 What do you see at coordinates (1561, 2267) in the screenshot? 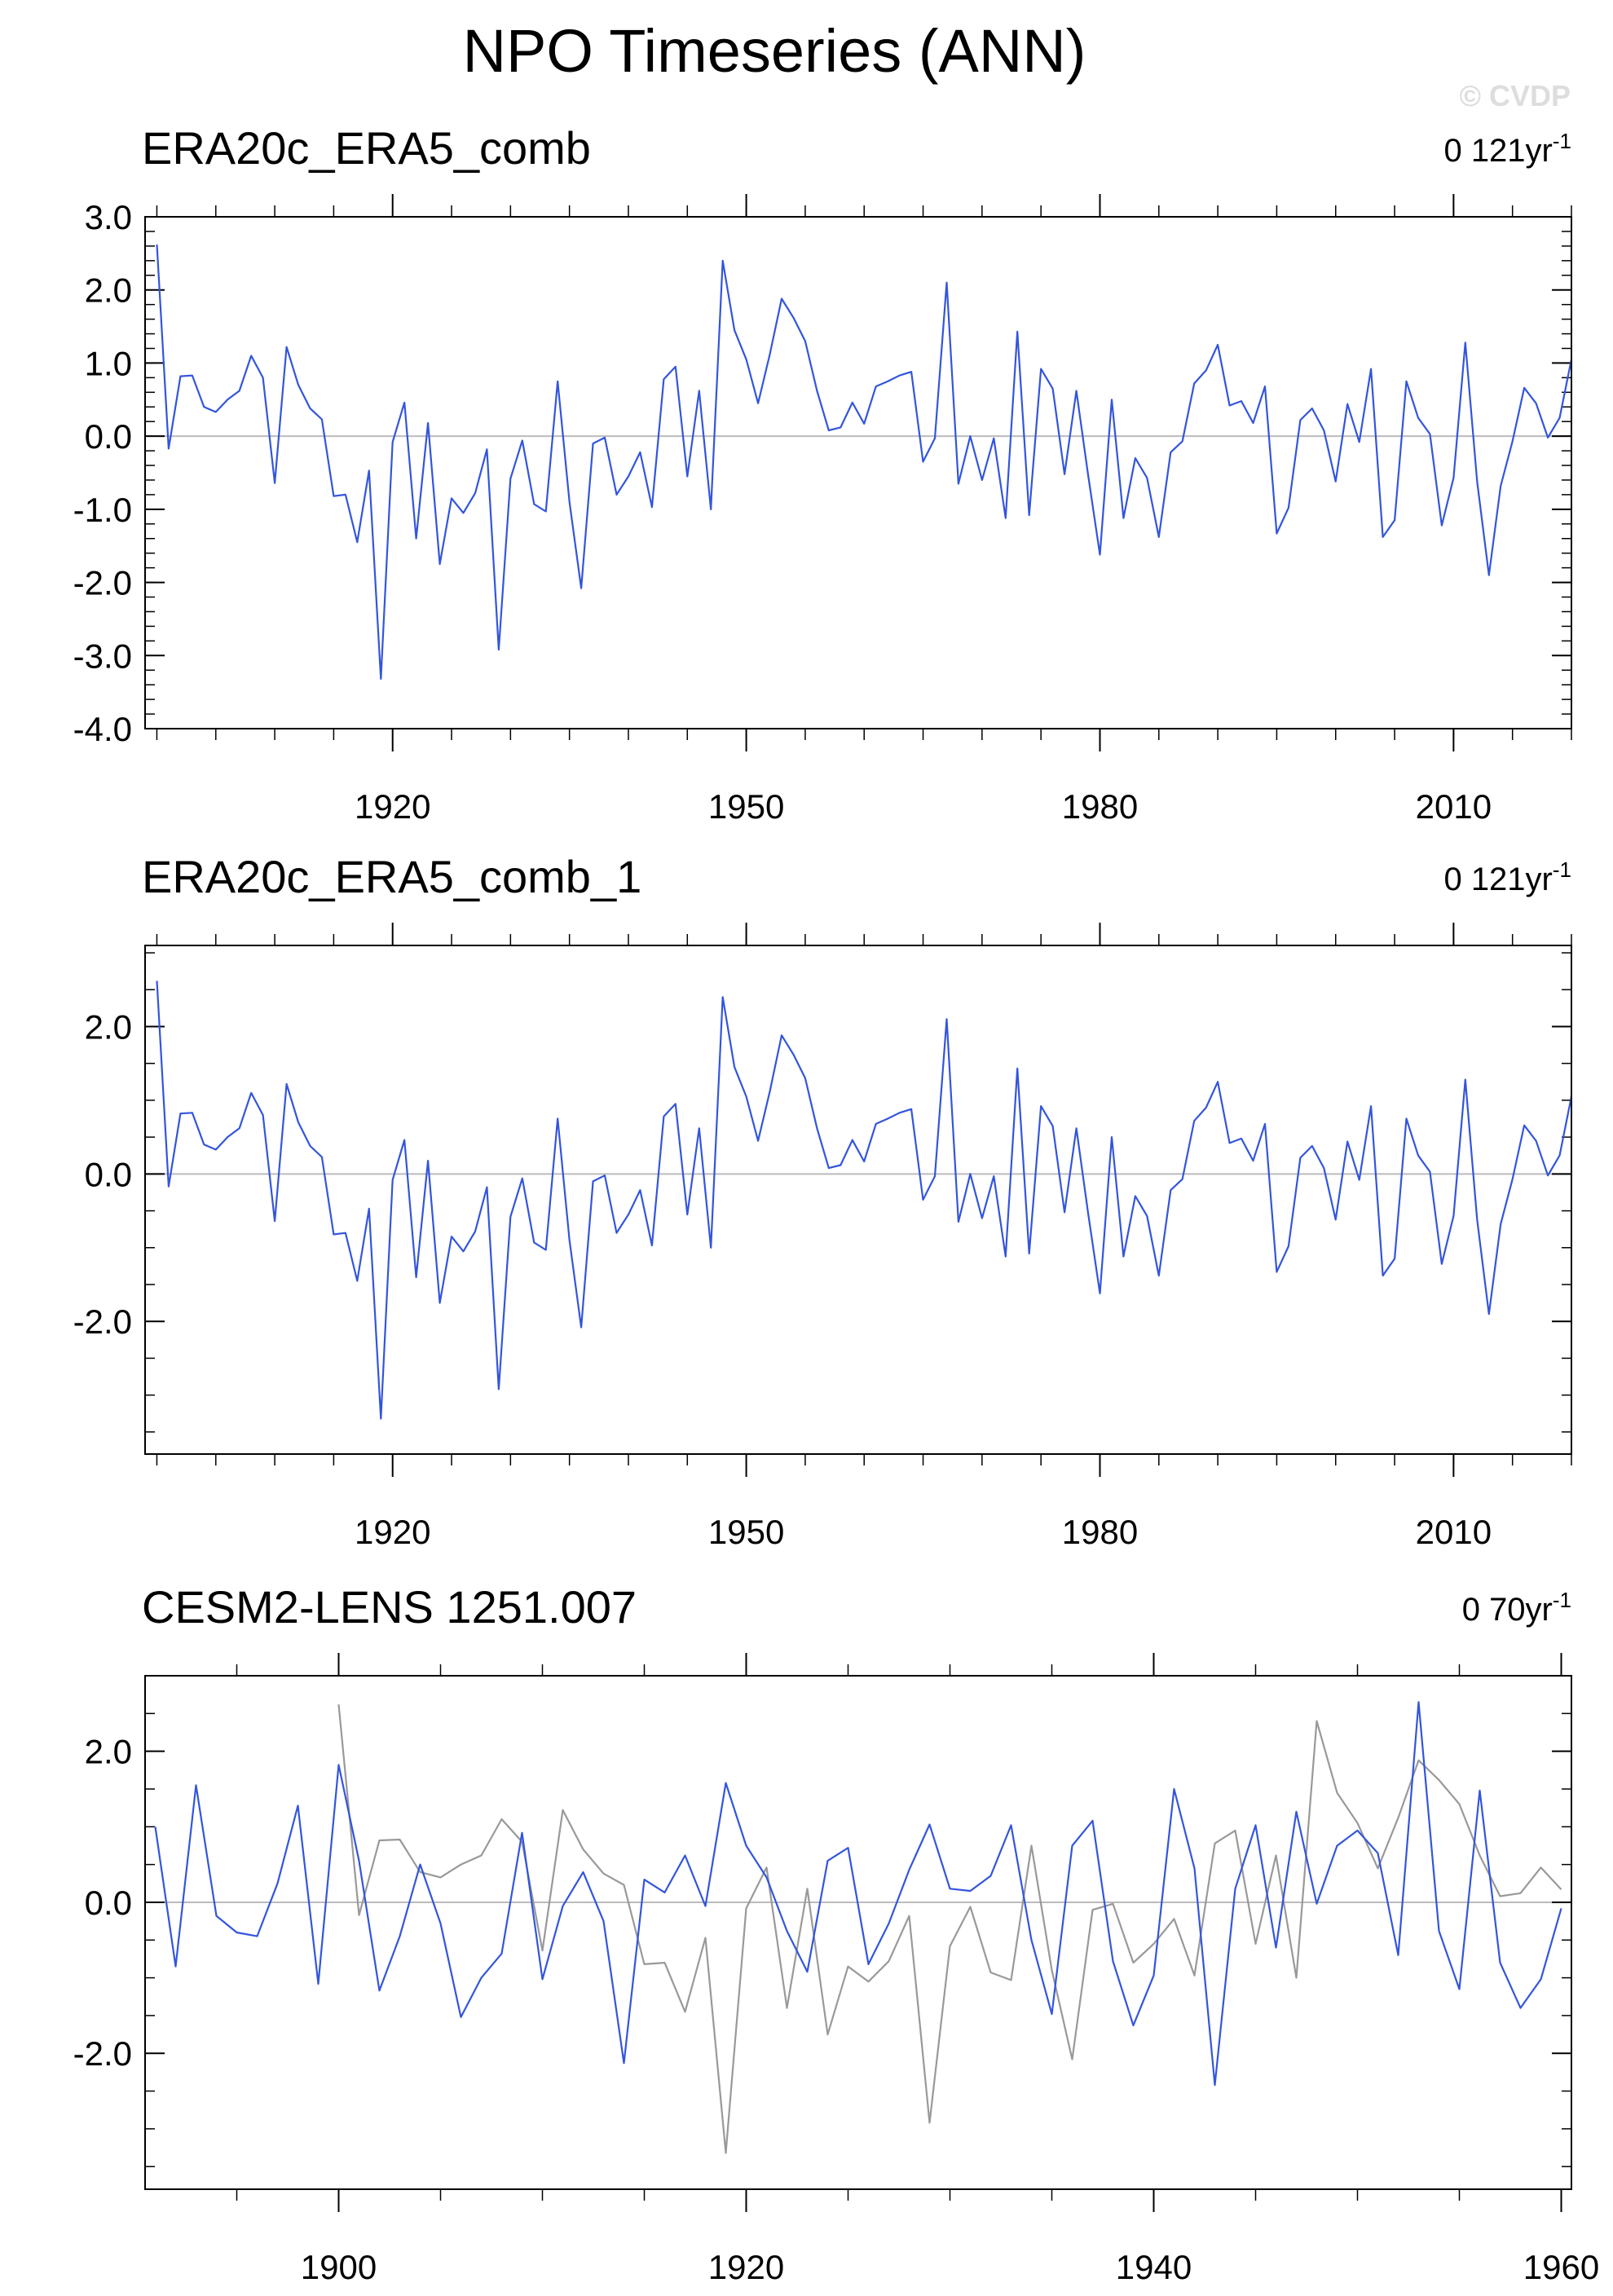
I see `x-tick-label: 1960` at bounding box center [1561, 2267].